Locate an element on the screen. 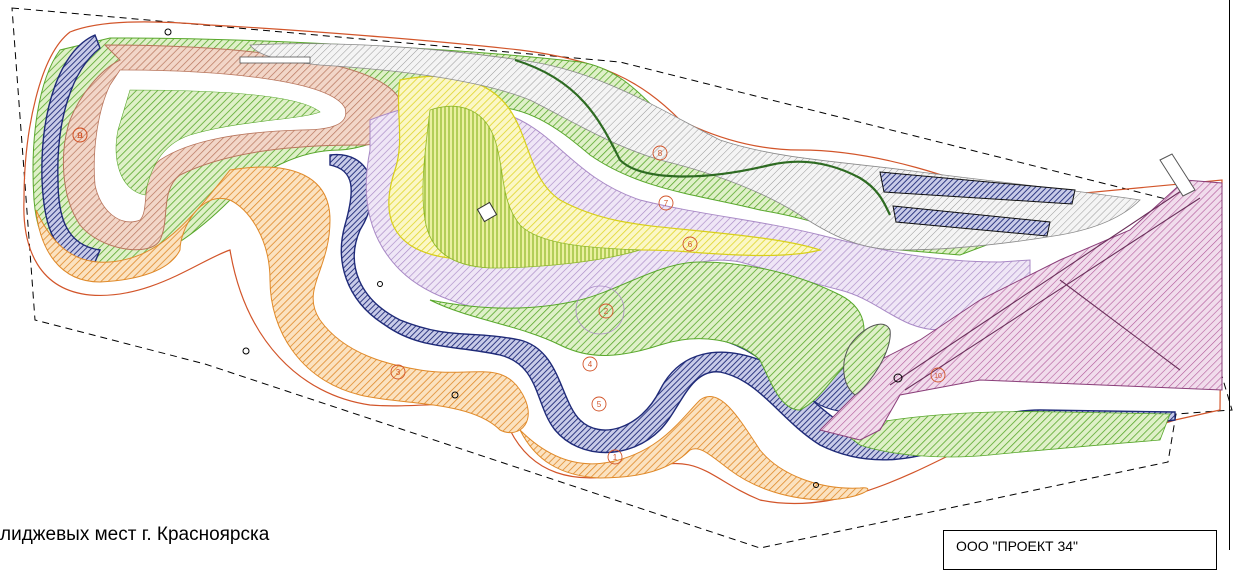 This screenshot has width=1234, height=570. zone-marker-2: 2 is located at coordinates (606, 311).